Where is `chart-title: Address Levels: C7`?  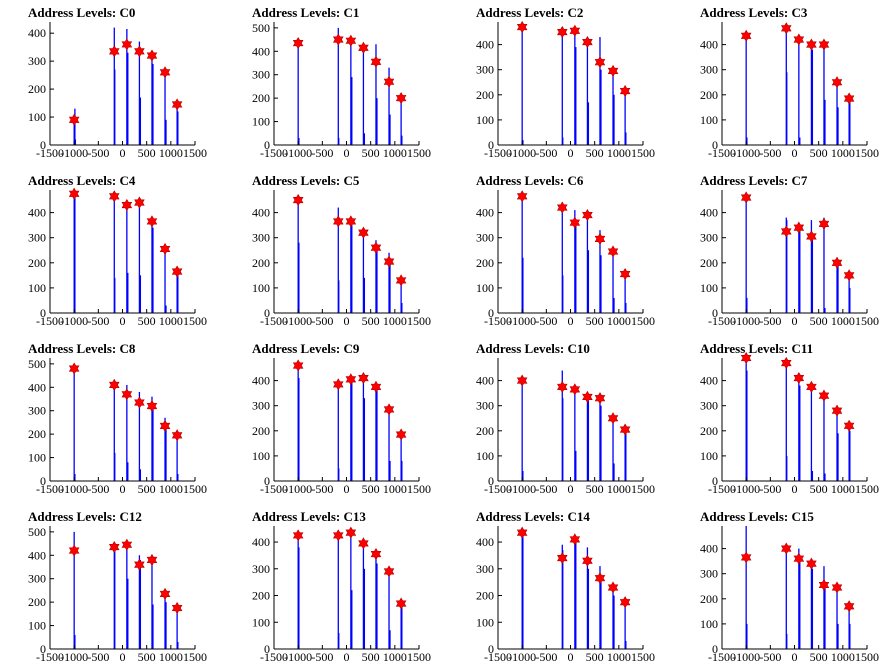
chart-title: Address Levels: C7 is located at coordinates (754, 180).